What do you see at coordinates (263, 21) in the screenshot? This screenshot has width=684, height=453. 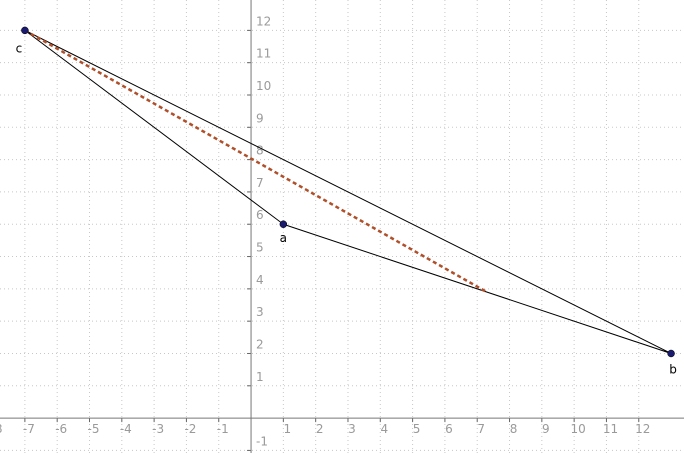 I see `y-tick-label: 12` at bounding box center [263, 21].